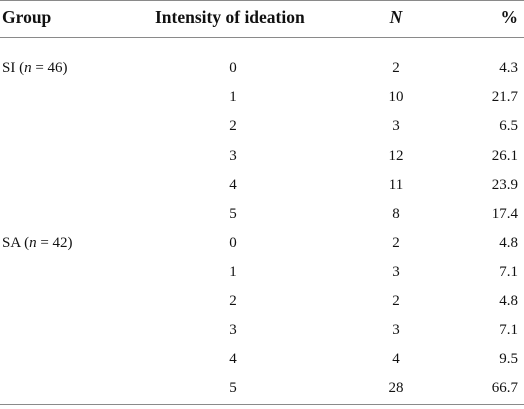 The height and width of the screenshot is (409, 524). Describe the element at coordinates (262, 272) in the screenshot. I see `table-row: 1 3 7.1` at that location.